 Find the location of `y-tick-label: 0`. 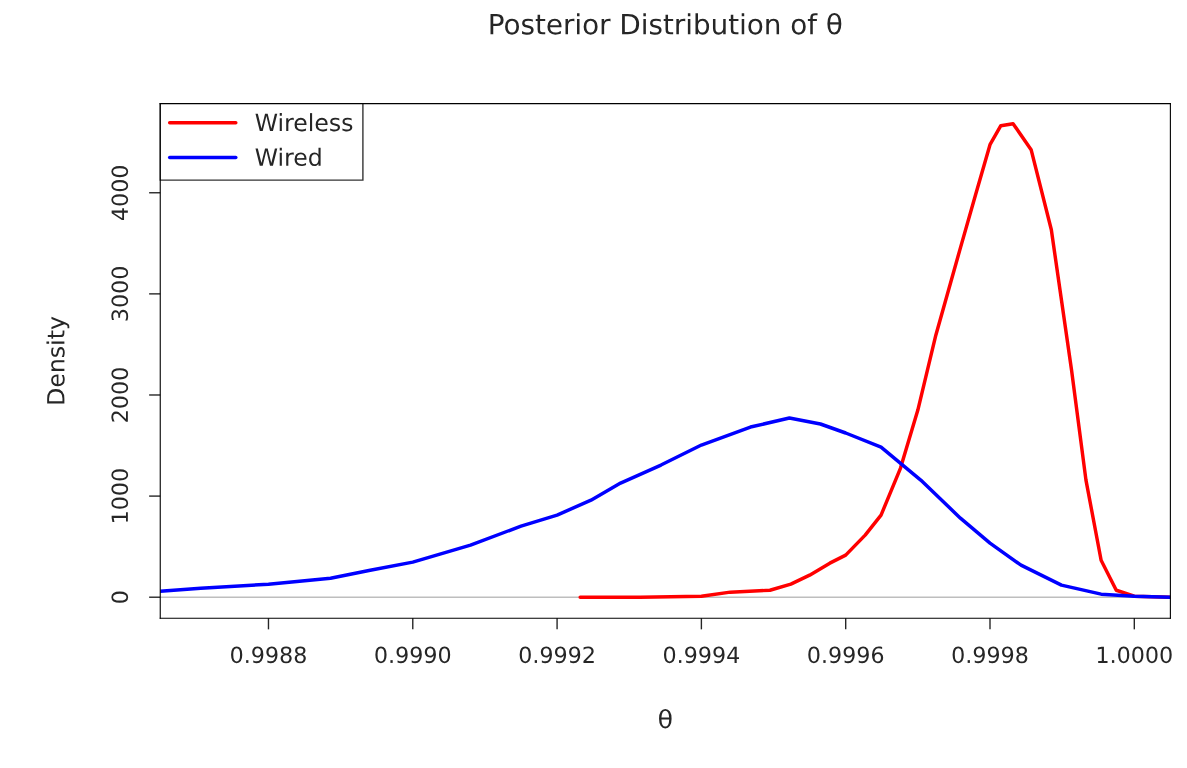

y-tick-label: 0 is located at coordinates (120, 597).